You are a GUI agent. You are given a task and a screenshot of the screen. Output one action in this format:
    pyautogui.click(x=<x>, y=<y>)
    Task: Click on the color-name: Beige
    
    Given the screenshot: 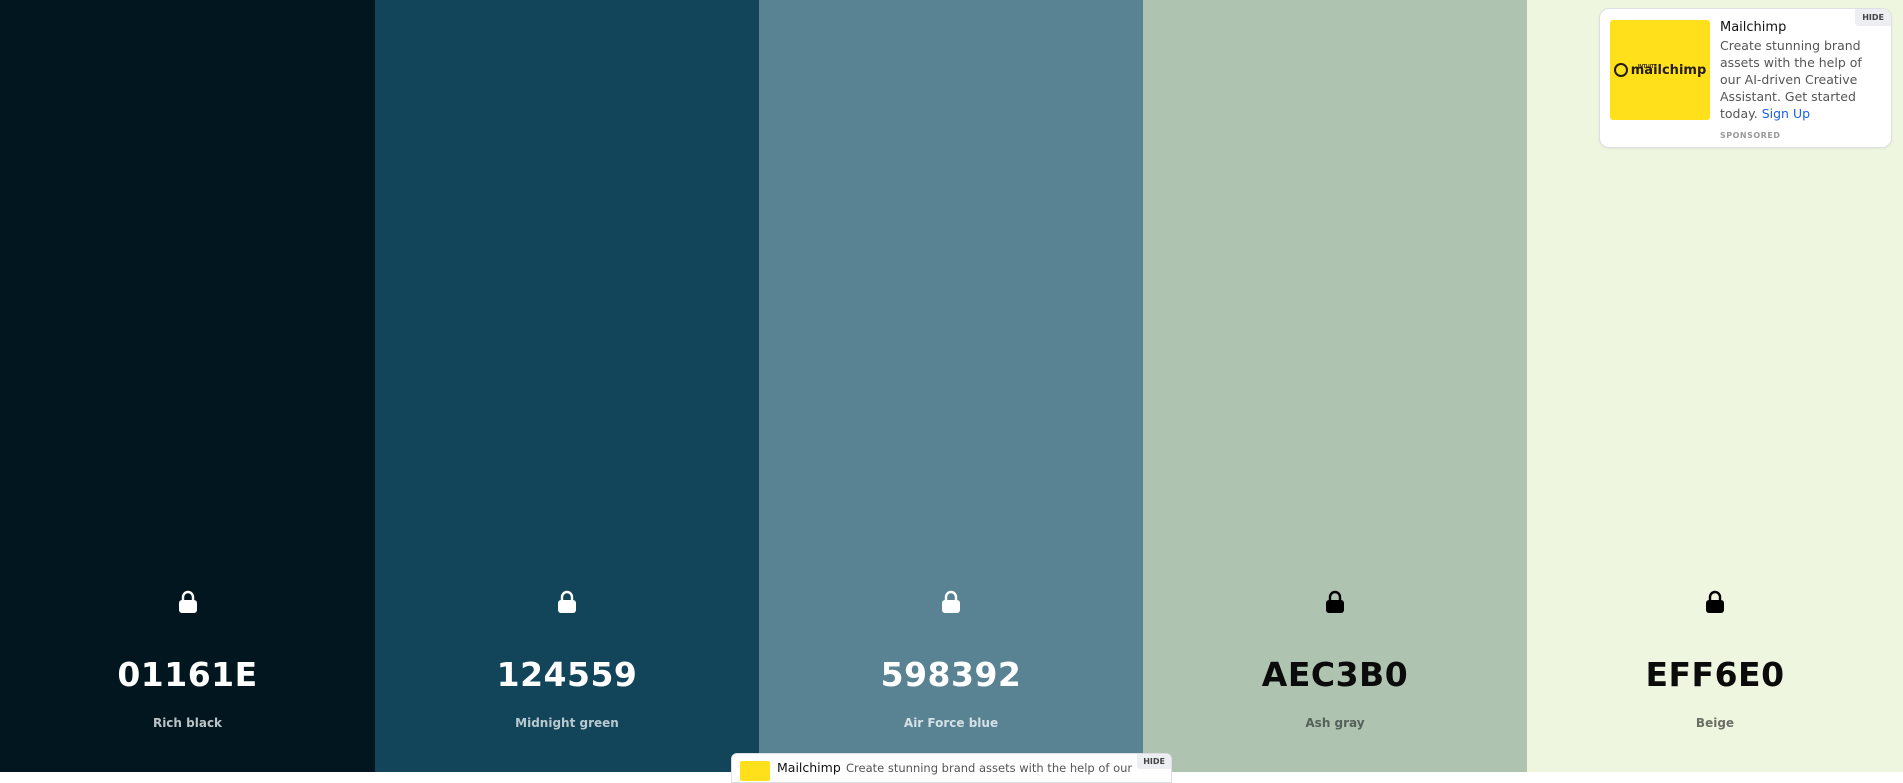 What is the action you would take?
    pyautogui.click(x=1715, y=723)
    